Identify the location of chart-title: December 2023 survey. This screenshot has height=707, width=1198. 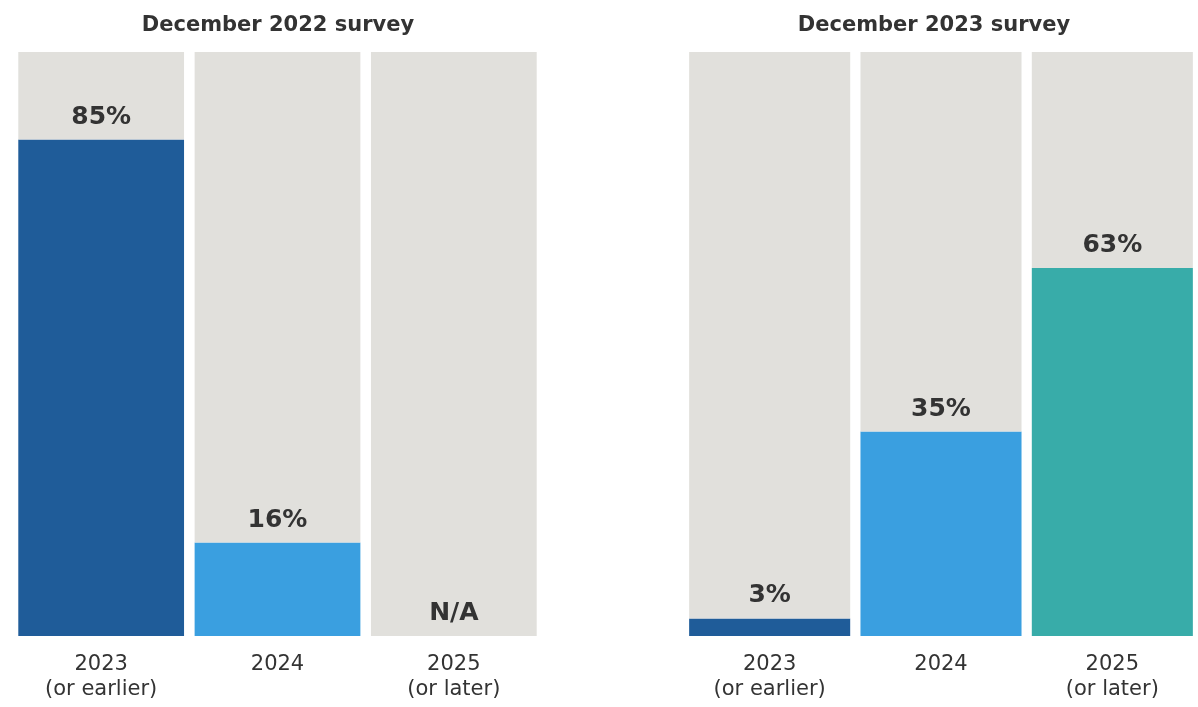
(934, 23).